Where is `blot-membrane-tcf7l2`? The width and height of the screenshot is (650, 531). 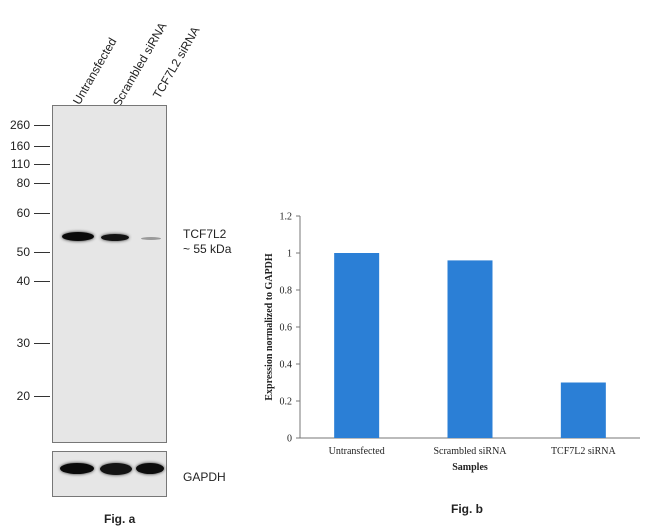
blot-membrane-tcf7l2 is located at coordinates (109, 274).